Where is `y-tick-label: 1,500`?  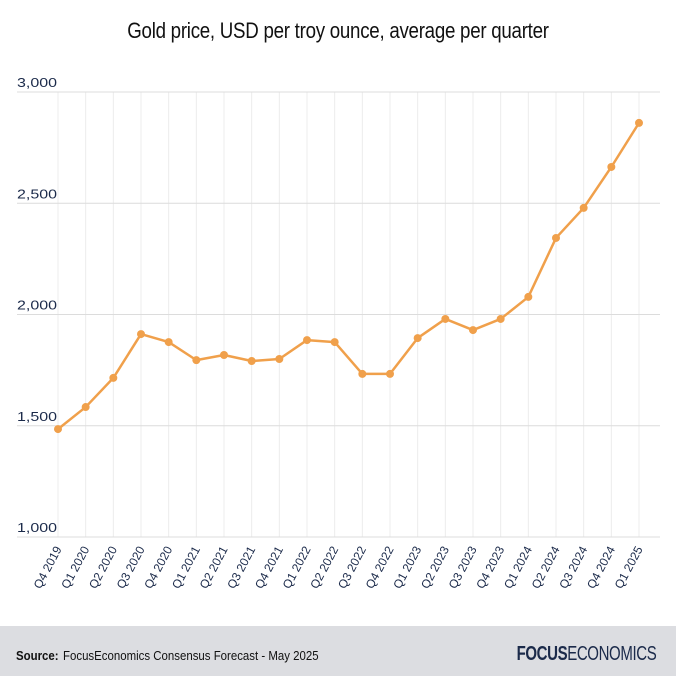 y-tick-label: 1,500 is located at coordinates (37, 416).